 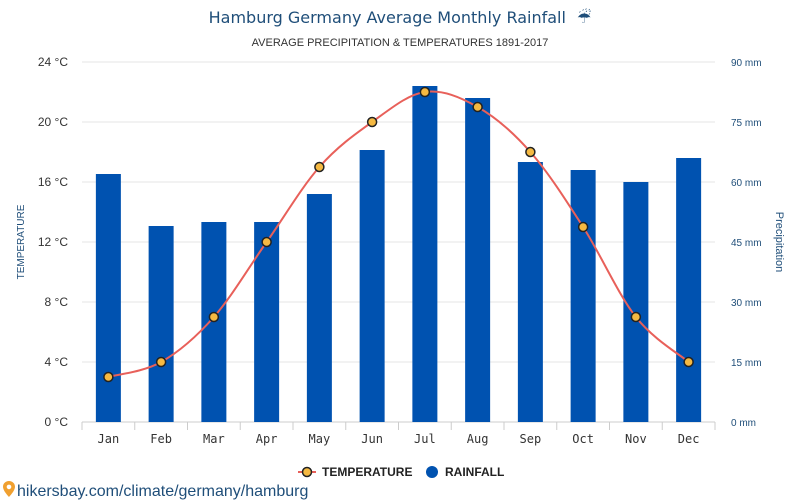 I want to click on y-tick-label-right: 0 mm, so click(x=743, y=423).